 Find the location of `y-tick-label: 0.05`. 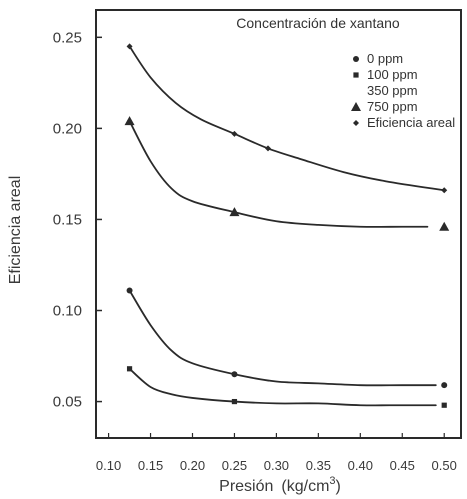

y-tick-label: 0.05 is located at coordinates (67, 402).